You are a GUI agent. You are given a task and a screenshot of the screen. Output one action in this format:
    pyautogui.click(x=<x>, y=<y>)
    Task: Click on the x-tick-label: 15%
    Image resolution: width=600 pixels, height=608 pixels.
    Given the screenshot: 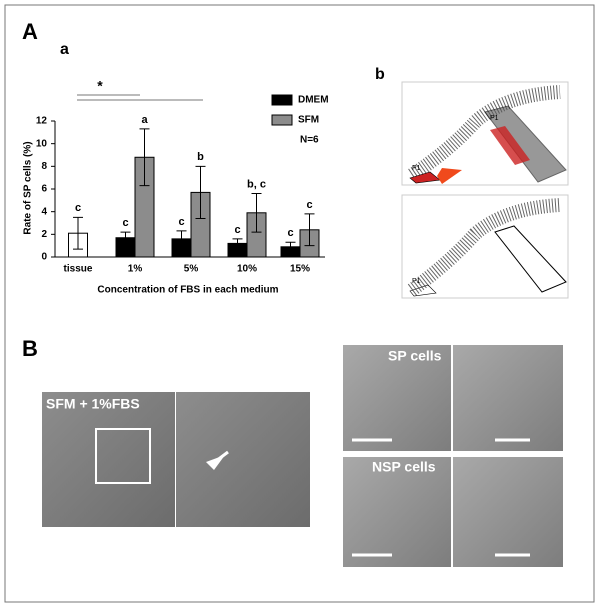 What is the action you would take?
    pyautogui.click(x=300, y=269)
    